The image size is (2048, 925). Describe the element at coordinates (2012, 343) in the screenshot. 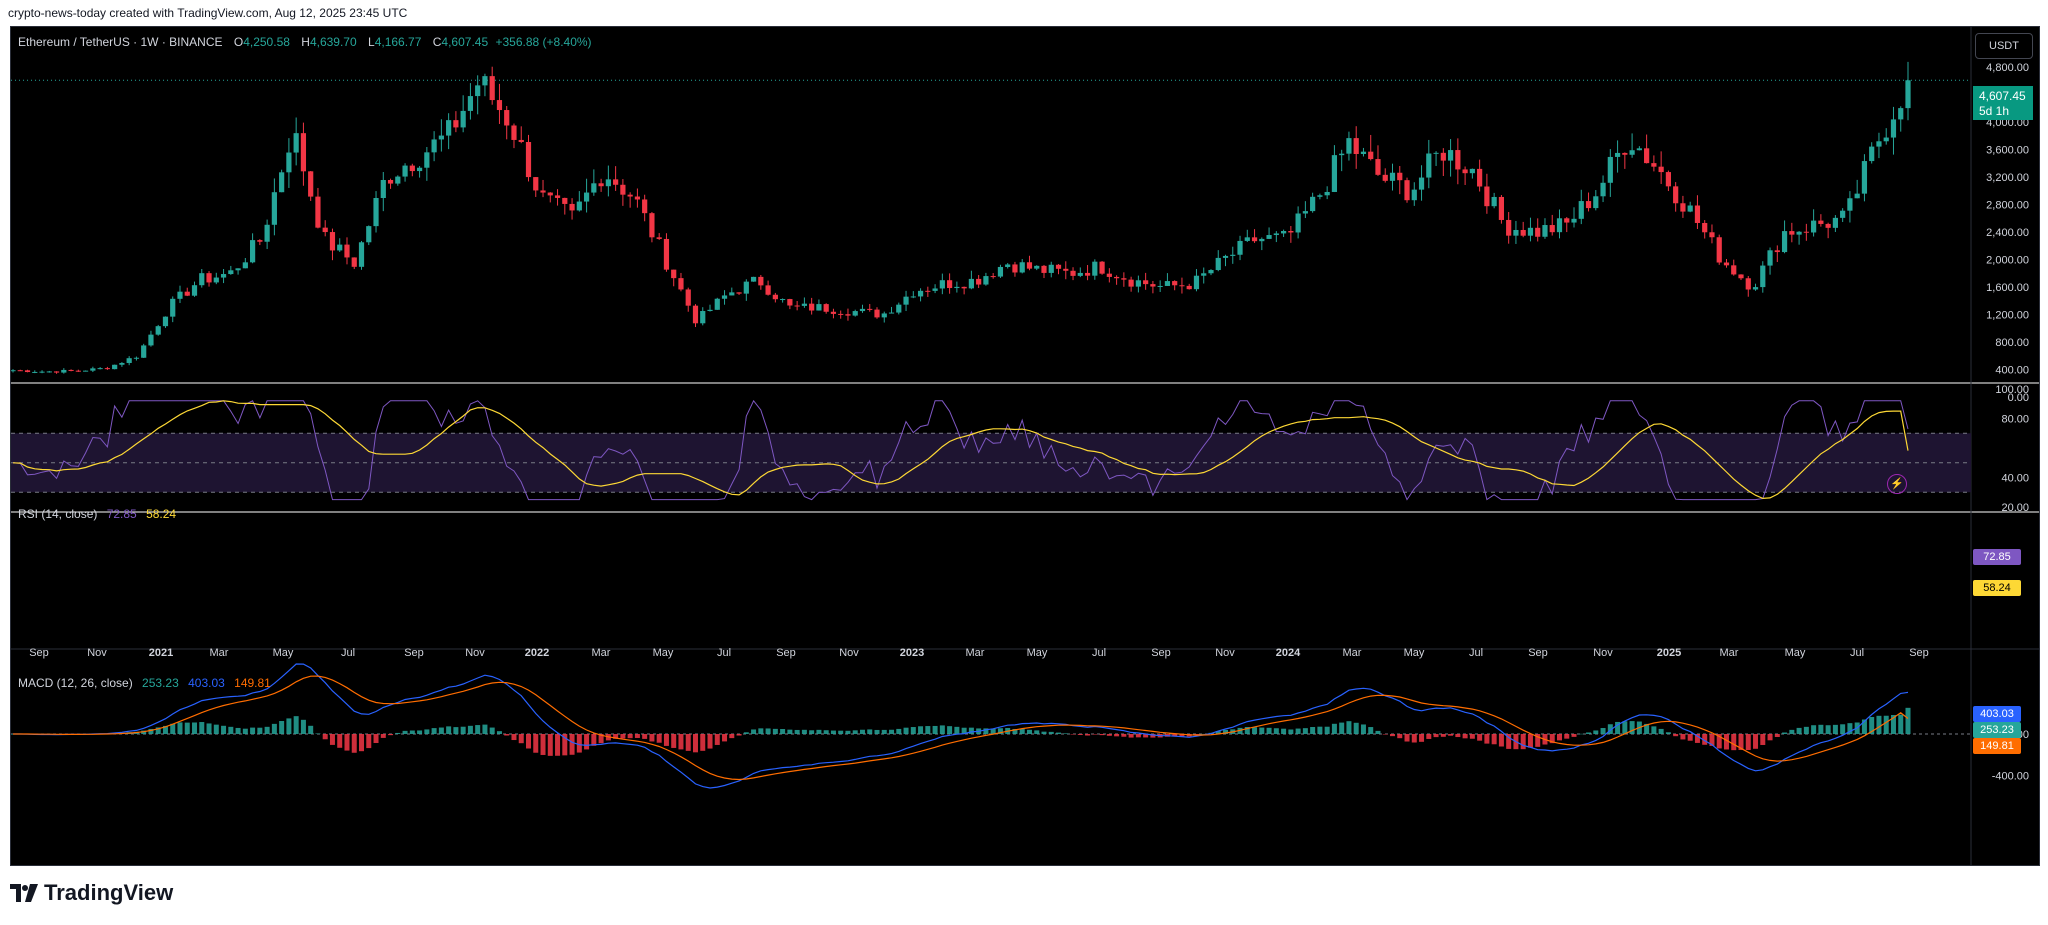

I see `price-axis-label: 800.00` at that location.